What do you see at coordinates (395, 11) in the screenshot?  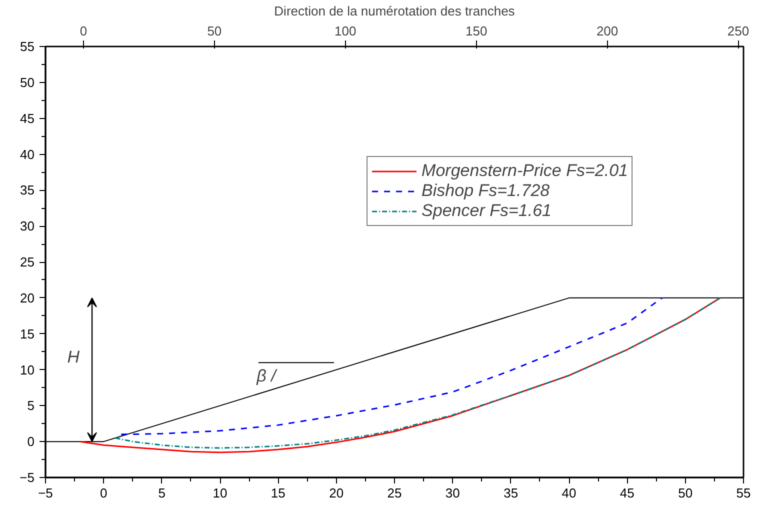 I see `x2-axis-title: Direction de la numérotation des tranches` at bounding box center [395, 11].